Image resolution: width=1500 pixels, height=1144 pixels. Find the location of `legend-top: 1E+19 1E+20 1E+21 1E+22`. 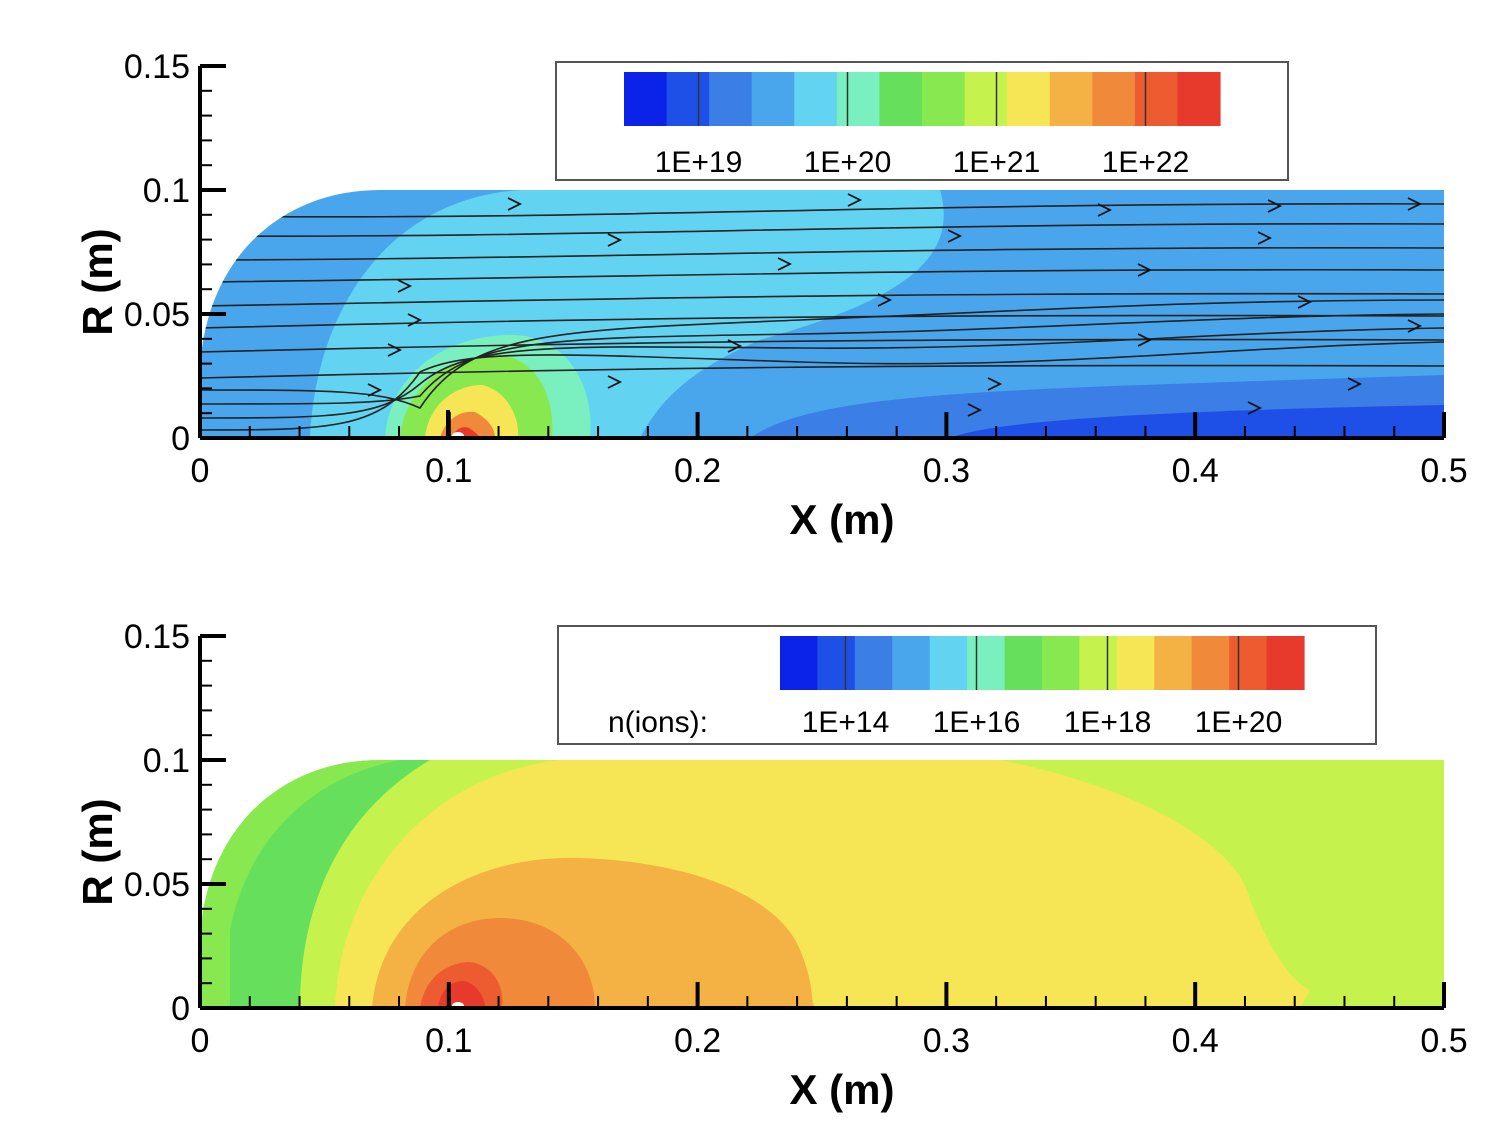

legend-top: 1E+19 1E+20 1E+21 1E+22 is located at coordinates (922, 121).